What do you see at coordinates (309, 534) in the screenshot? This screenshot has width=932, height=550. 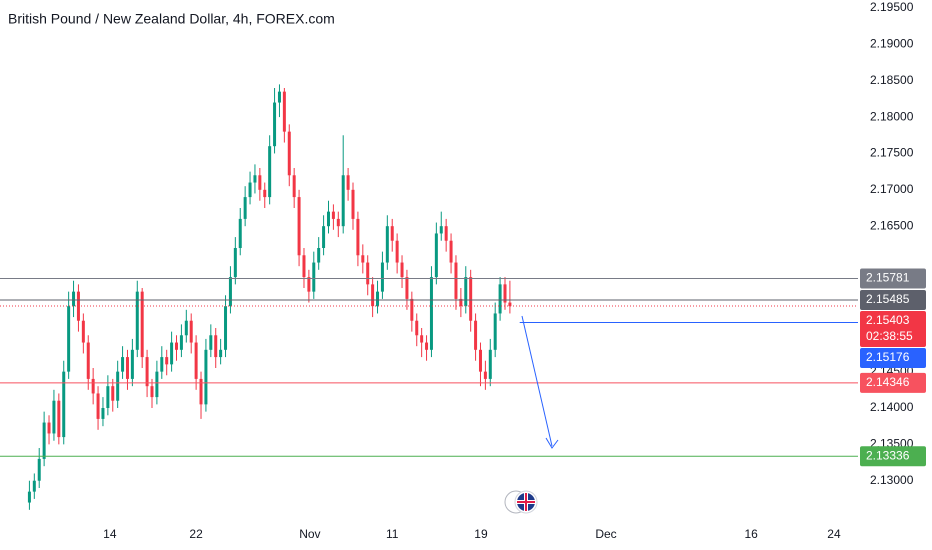 I see `x-tick-label: Nov` at bounding box center [309, 534].